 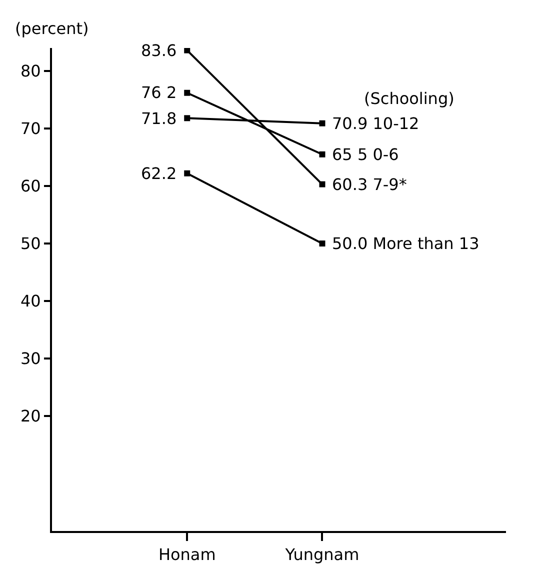 I want to click on data-label: 71.8, so click(x=159, y=118).